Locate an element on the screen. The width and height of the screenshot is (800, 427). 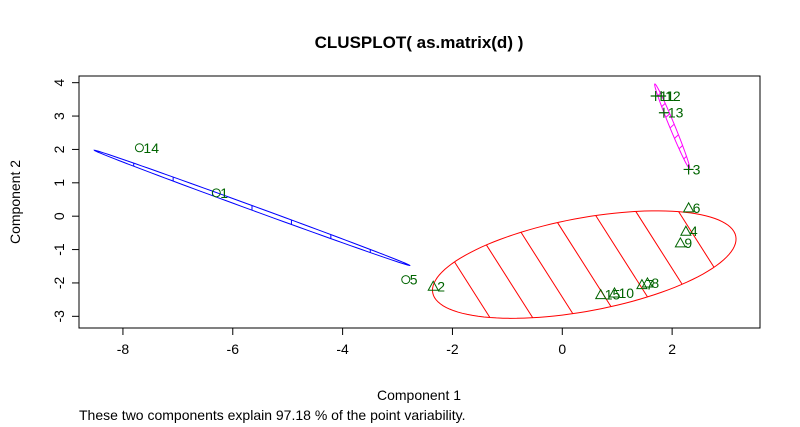
point-label-10: 10 is located at coordinates (626, 293).